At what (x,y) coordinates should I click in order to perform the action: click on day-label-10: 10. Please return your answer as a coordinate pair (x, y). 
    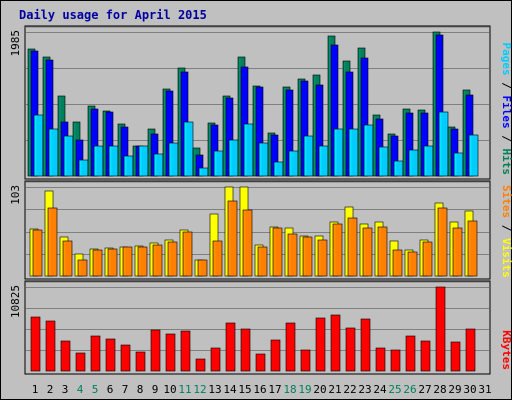
    Looking at the image, I should click on (169, 389).